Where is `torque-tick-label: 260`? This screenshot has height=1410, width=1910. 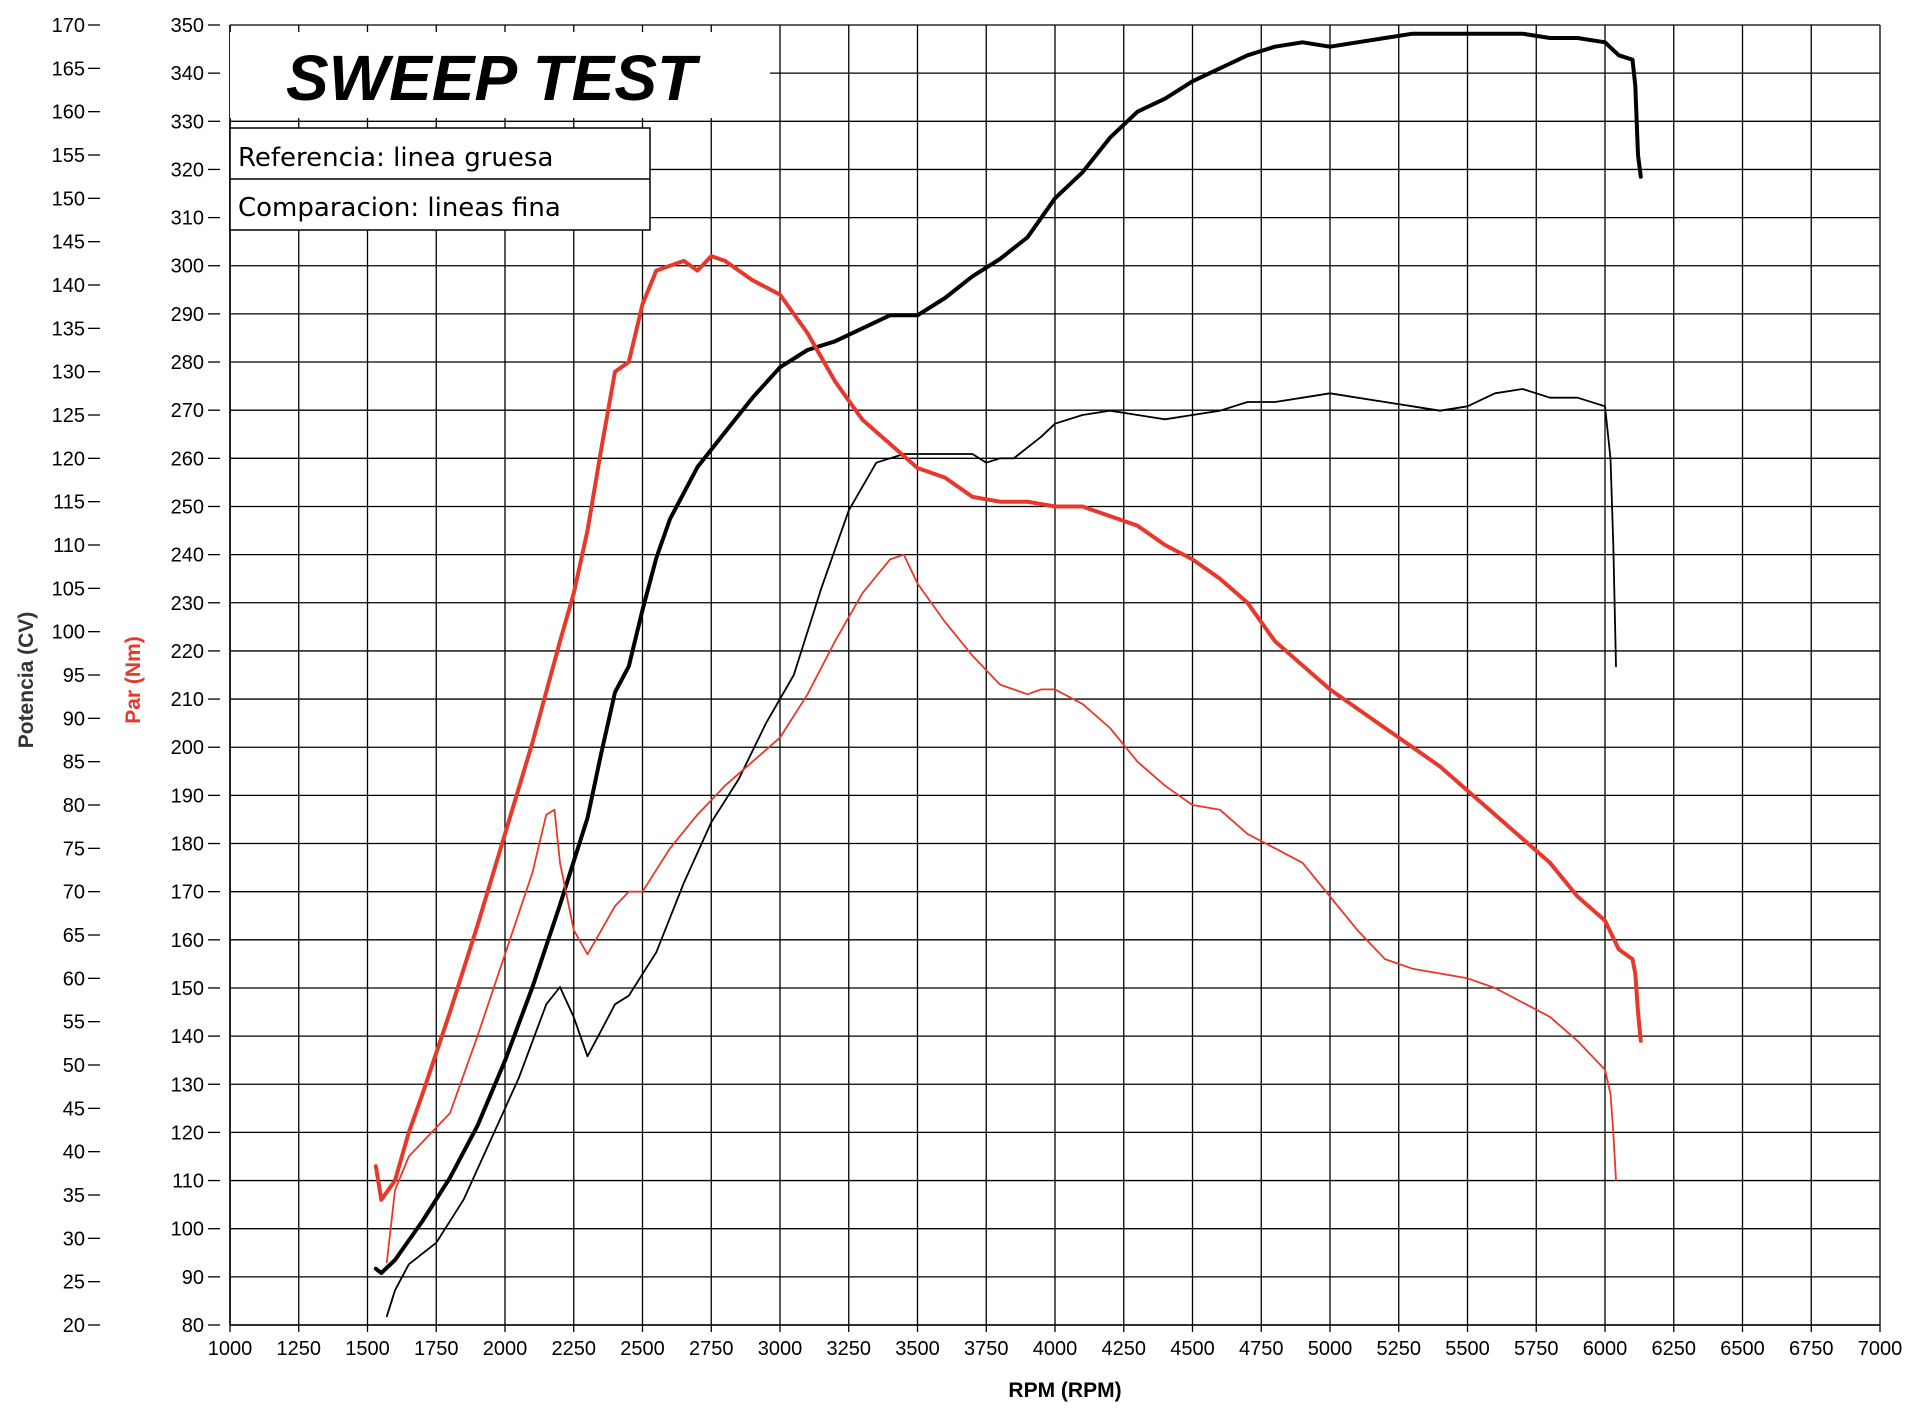
torque-tick-label: 260 is located at coordinates (187, 459).